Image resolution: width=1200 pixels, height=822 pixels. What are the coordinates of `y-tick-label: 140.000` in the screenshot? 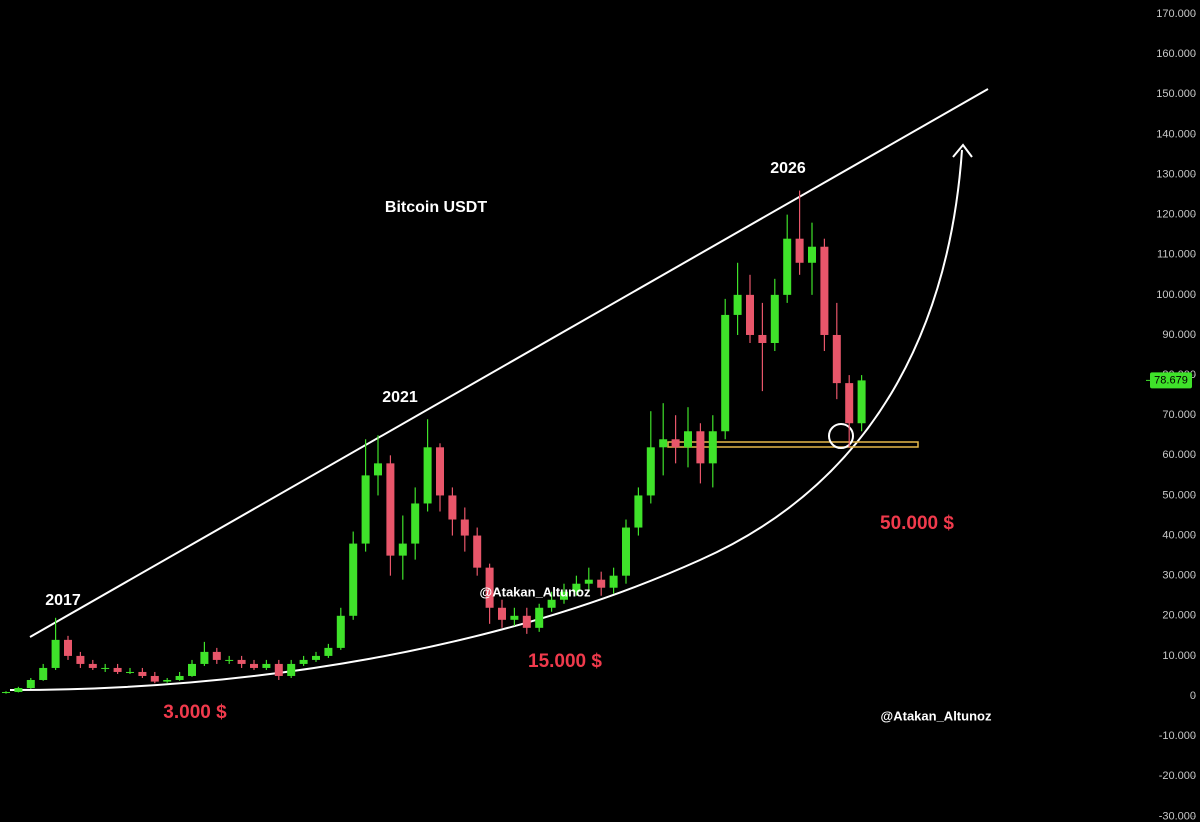 It's located at (1176, 134).